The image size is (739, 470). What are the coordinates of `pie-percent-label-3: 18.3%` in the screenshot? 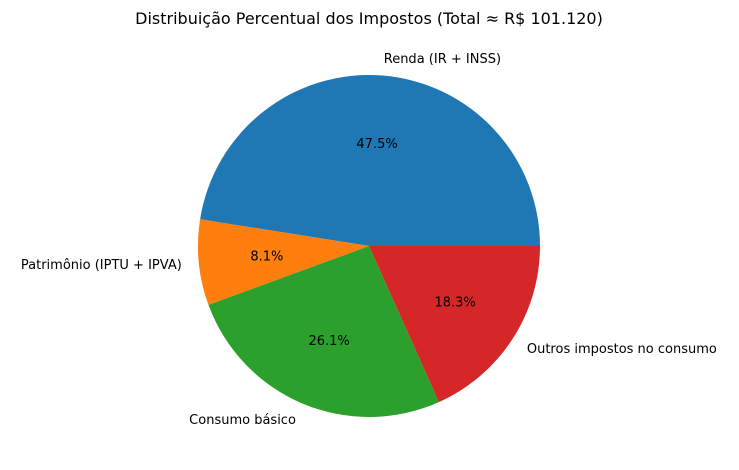 It's located at (454, 302).